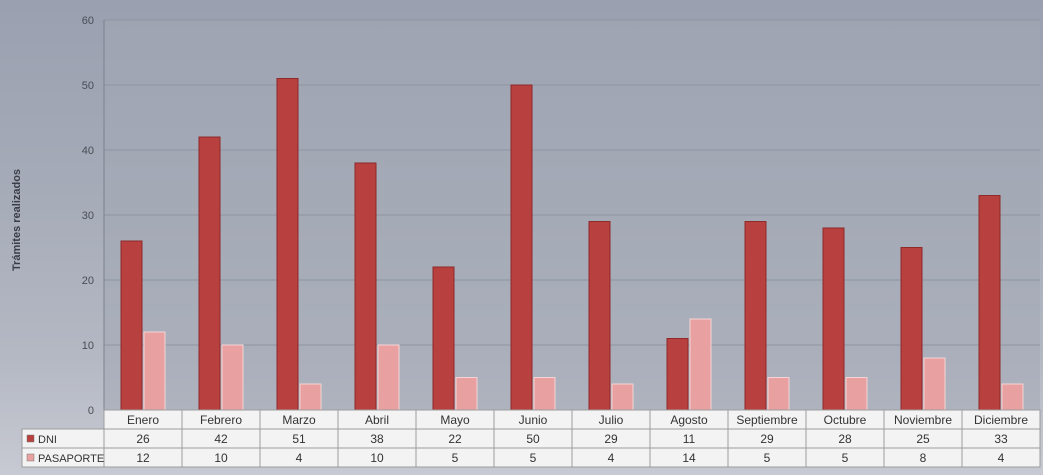 The height and width of the screenshot is (475, 1043). What do you see at coordinates (533, 420) in the screenshot?
I see `x-tick-label: Junio` at bounding box center [533, 420].